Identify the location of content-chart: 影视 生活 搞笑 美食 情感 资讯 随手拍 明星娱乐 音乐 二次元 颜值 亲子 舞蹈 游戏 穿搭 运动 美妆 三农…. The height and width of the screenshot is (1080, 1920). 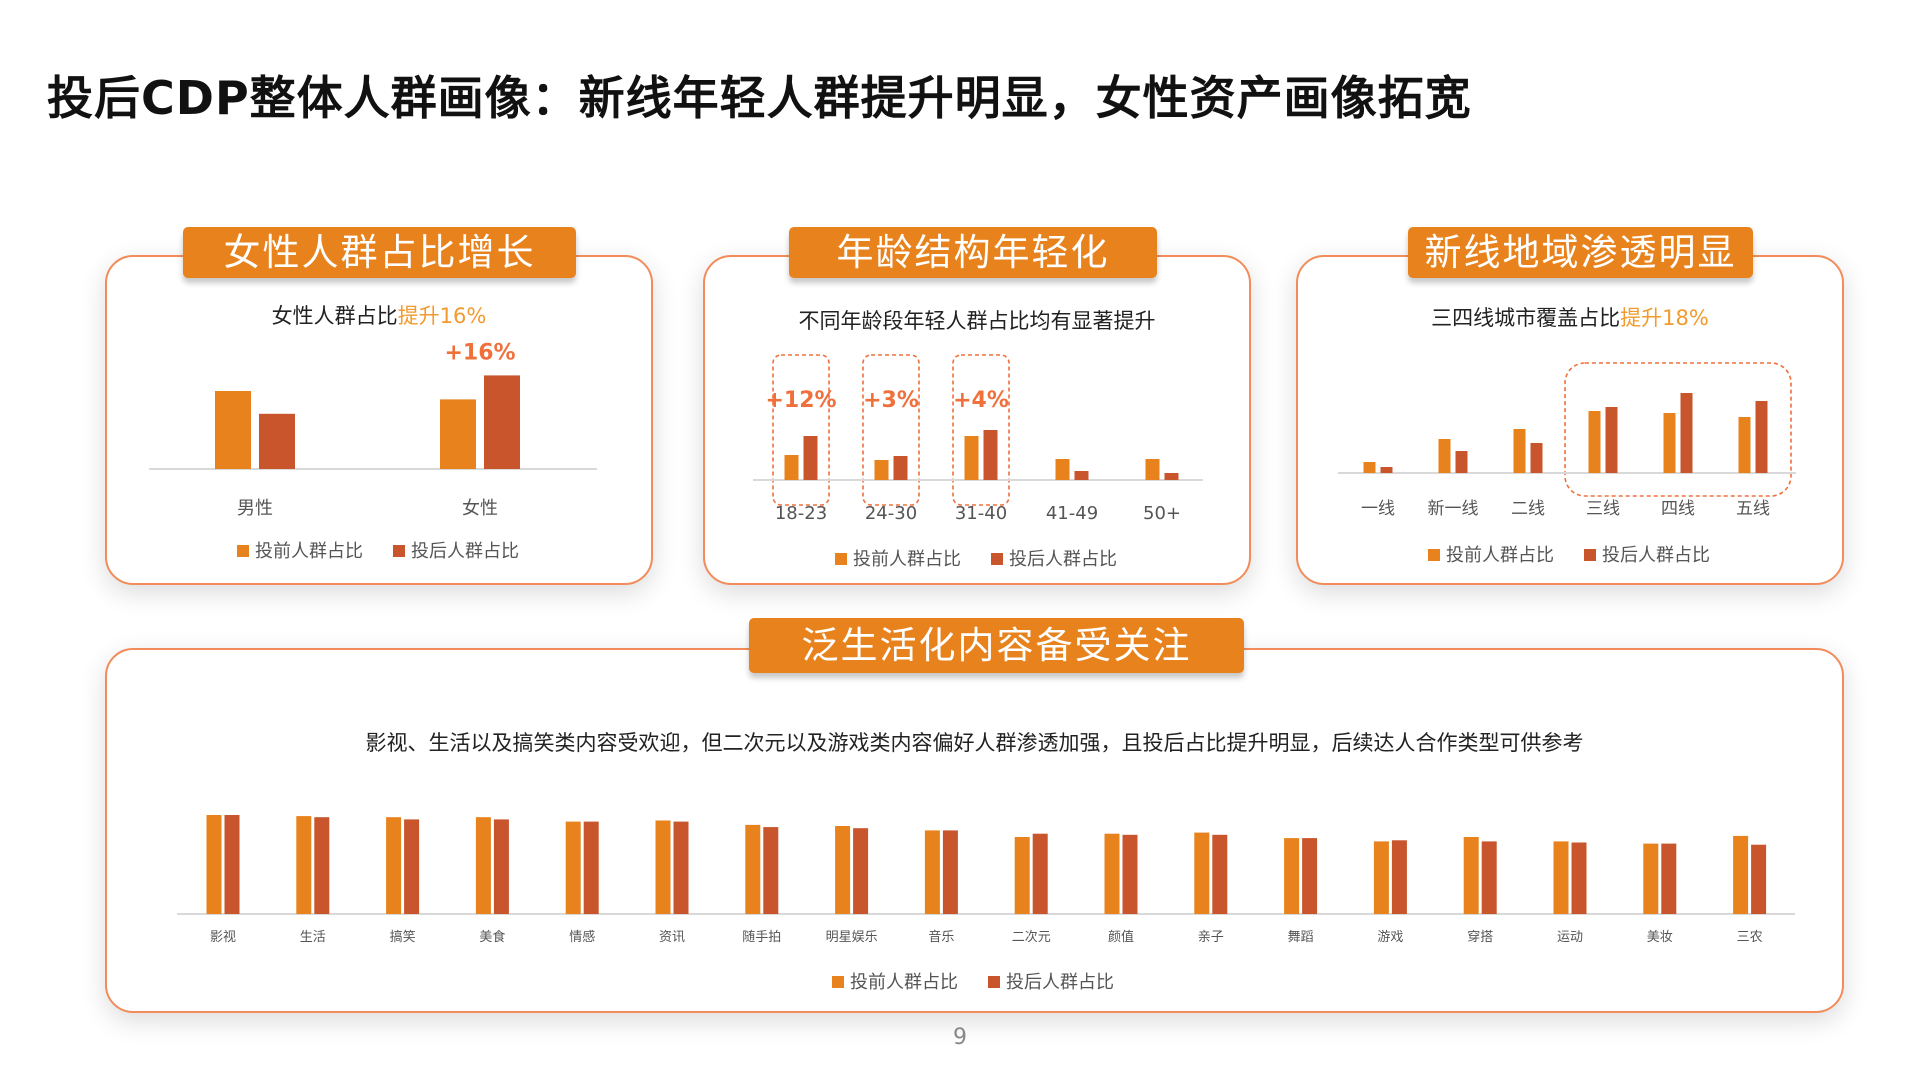
(986, 904).